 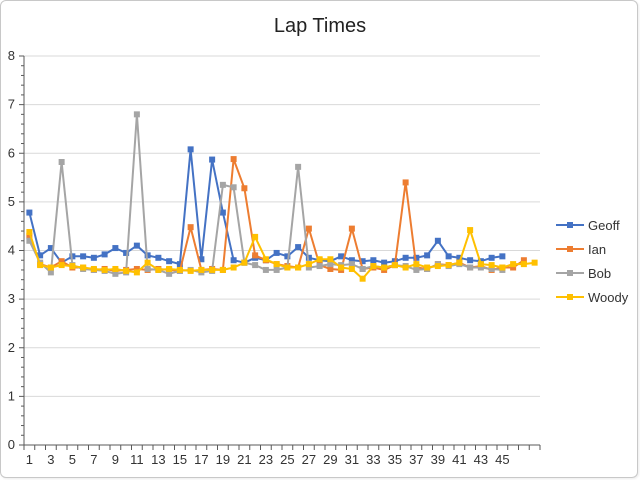 What do you see at coordinates (395, 459) in the screenshot?
I see `x-tick-label: 35` at bounding box center [395, 459].